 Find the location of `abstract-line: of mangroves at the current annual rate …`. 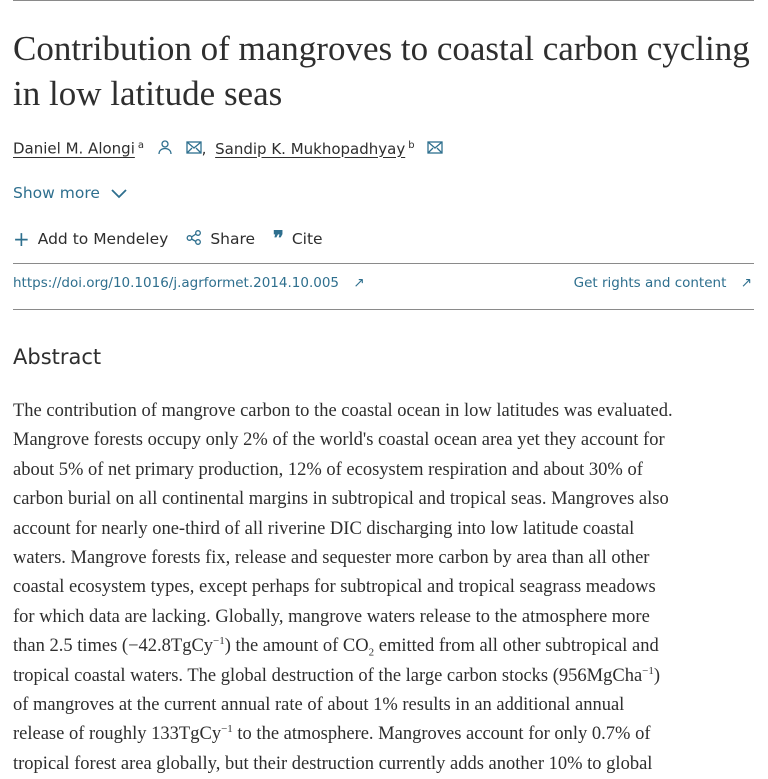

abstract-line: of mangroves at the current annual rate … is located at coordinates (319, 705).